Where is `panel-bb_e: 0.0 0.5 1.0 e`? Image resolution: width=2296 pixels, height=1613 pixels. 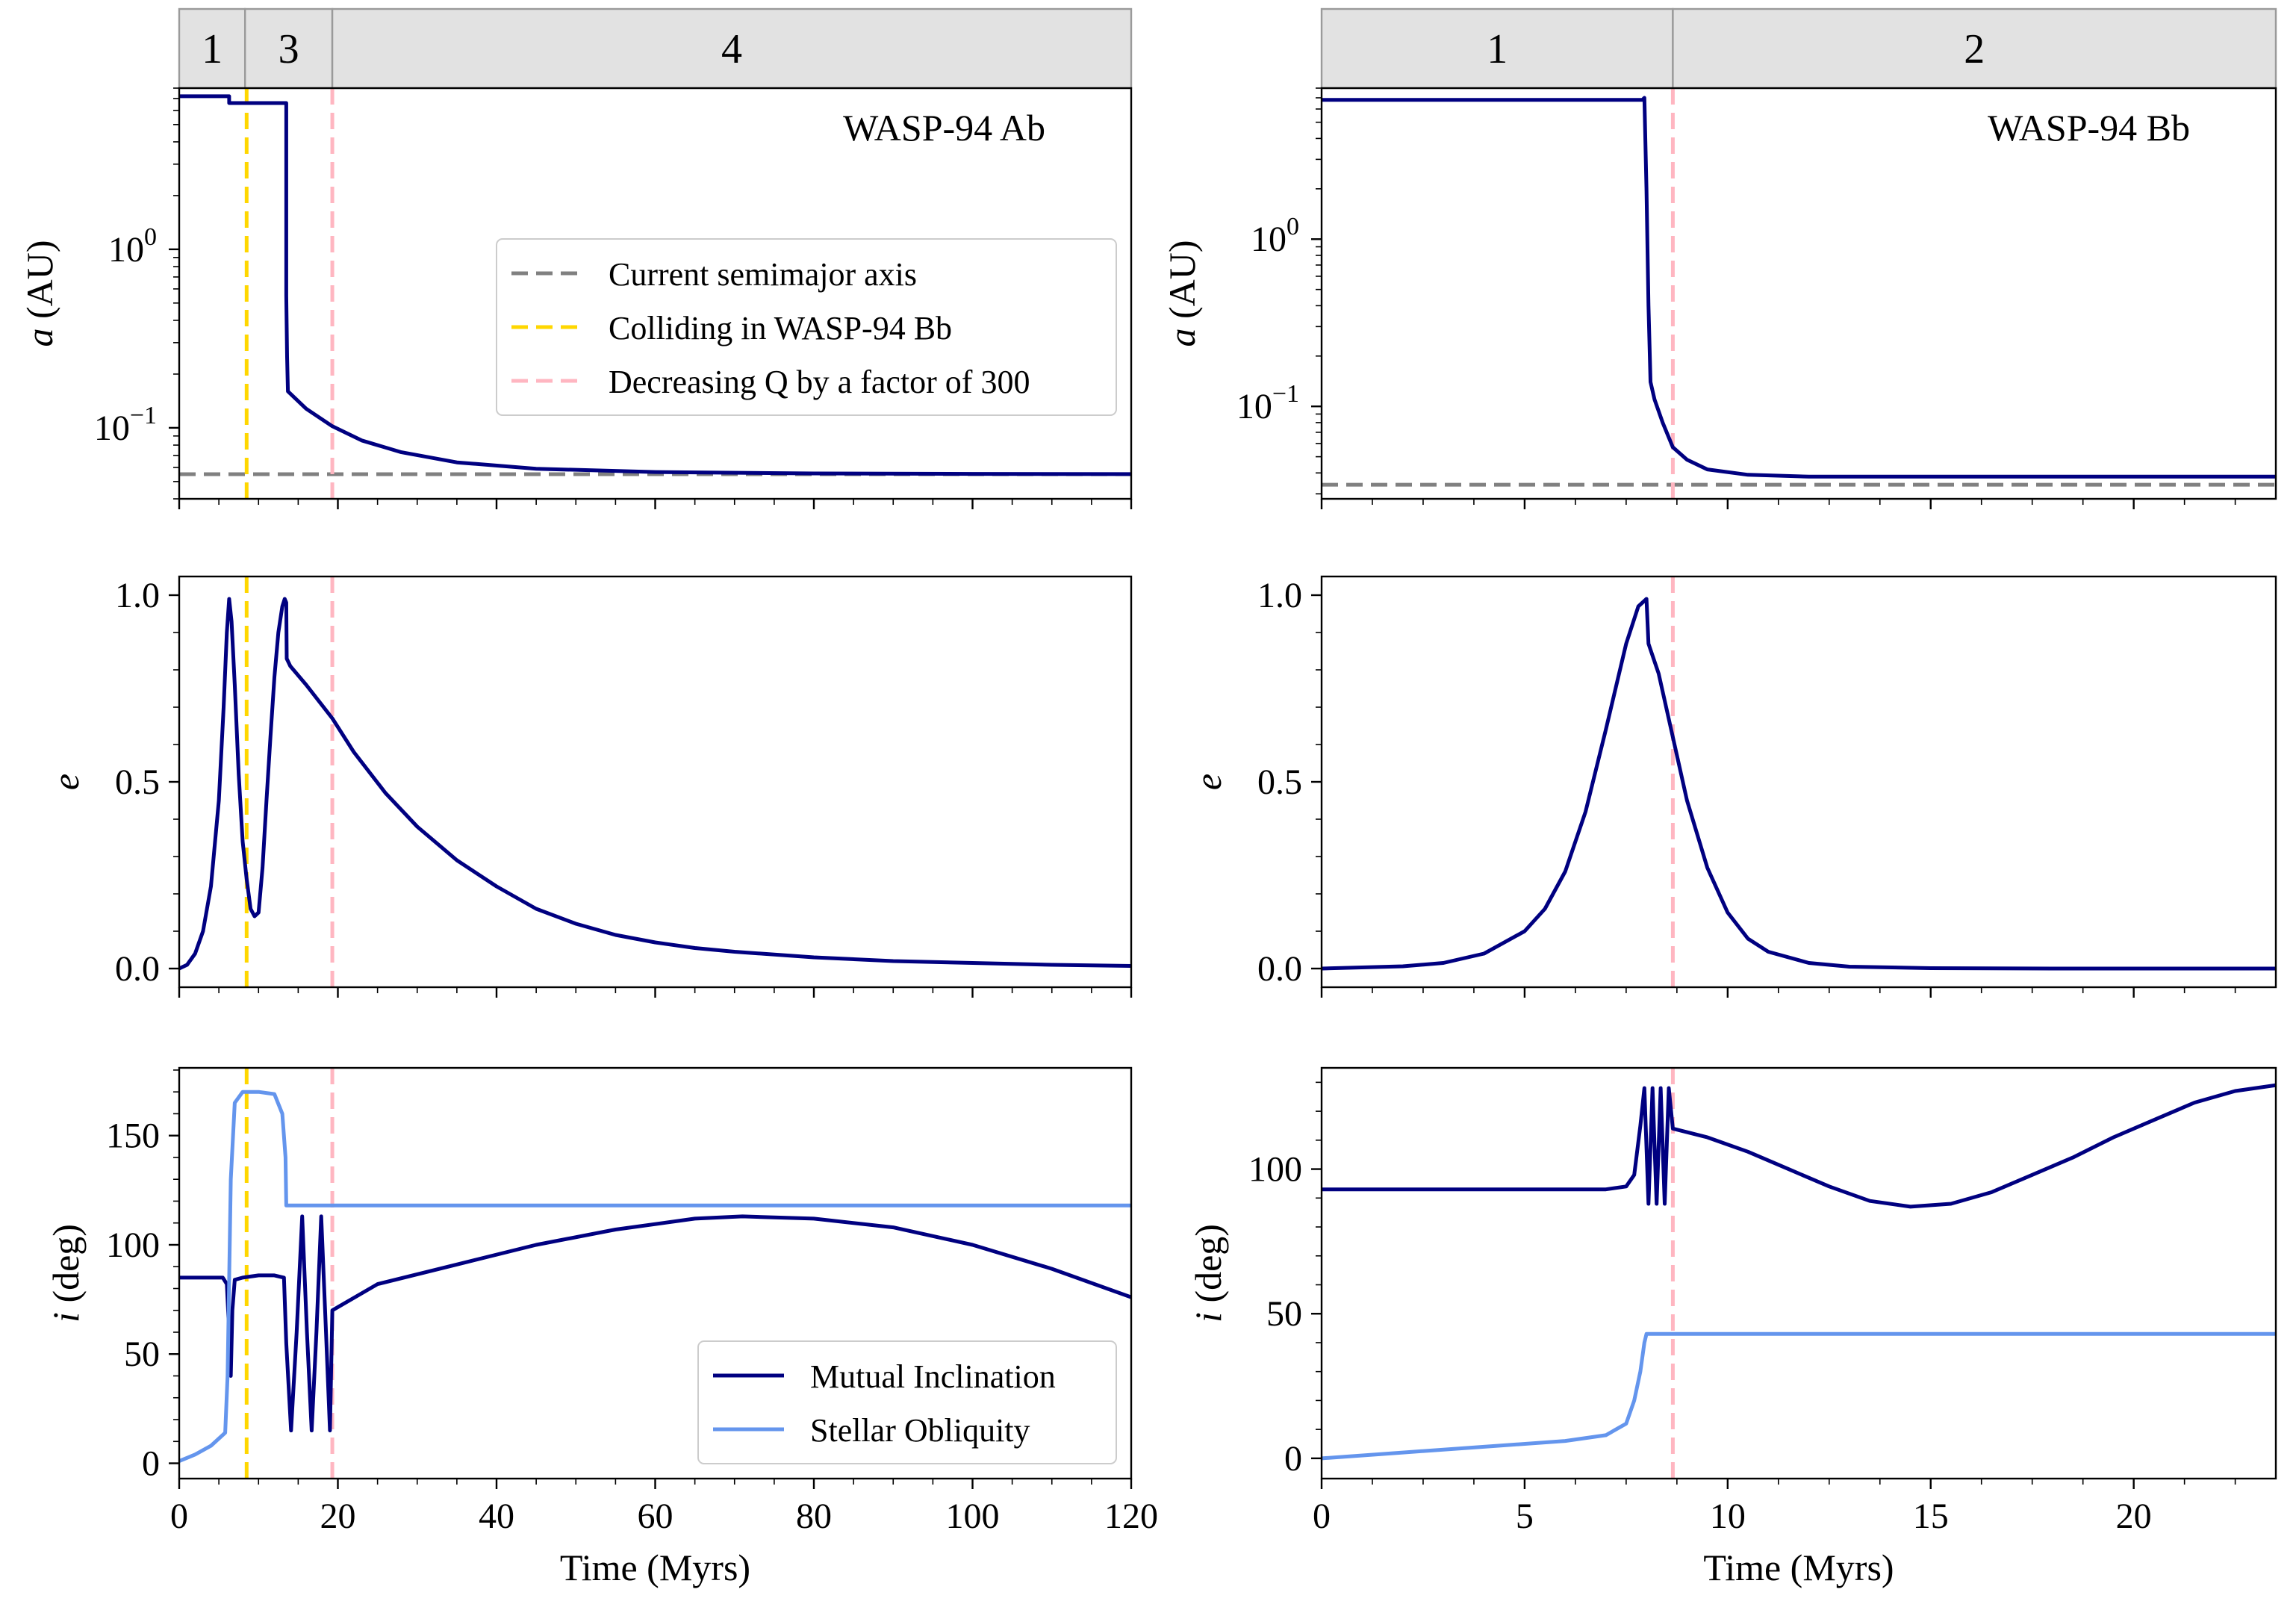
panel-bb_e: 0.0 0.5 1.0 e is located at coordinates (1732, 786).